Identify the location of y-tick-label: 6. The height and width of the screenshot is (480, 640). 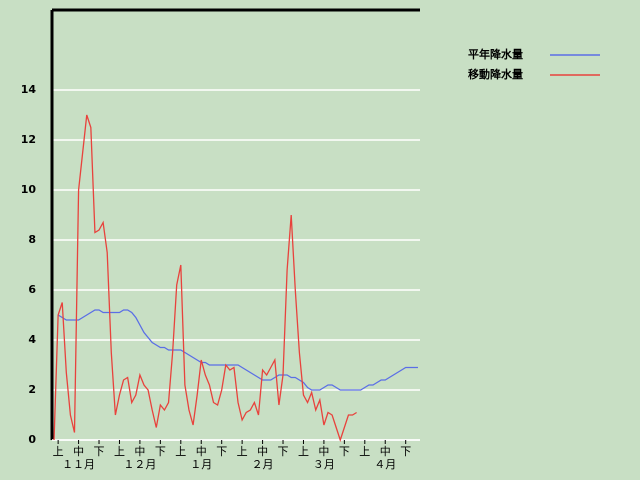
(32, 289).